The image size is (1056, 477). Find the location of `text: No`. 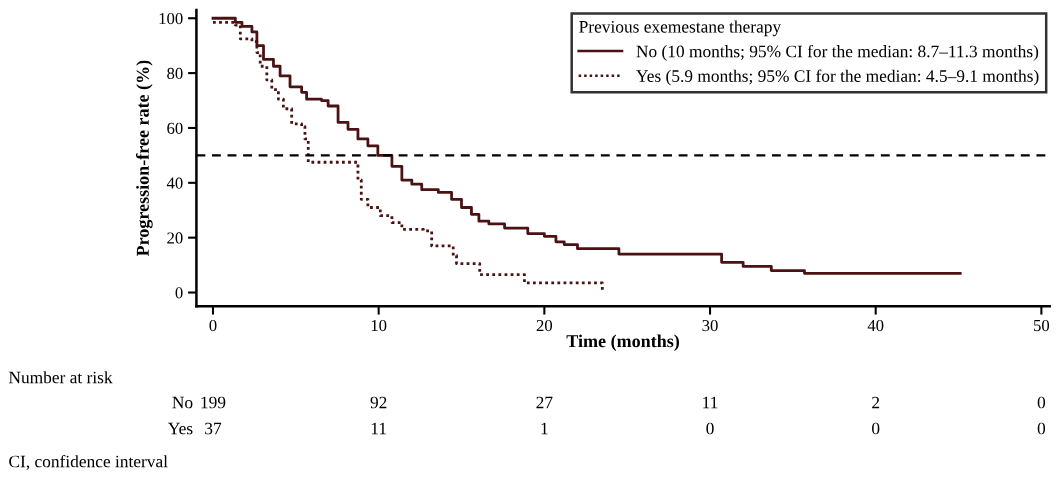

text: No is located at coordinates (182, 402).